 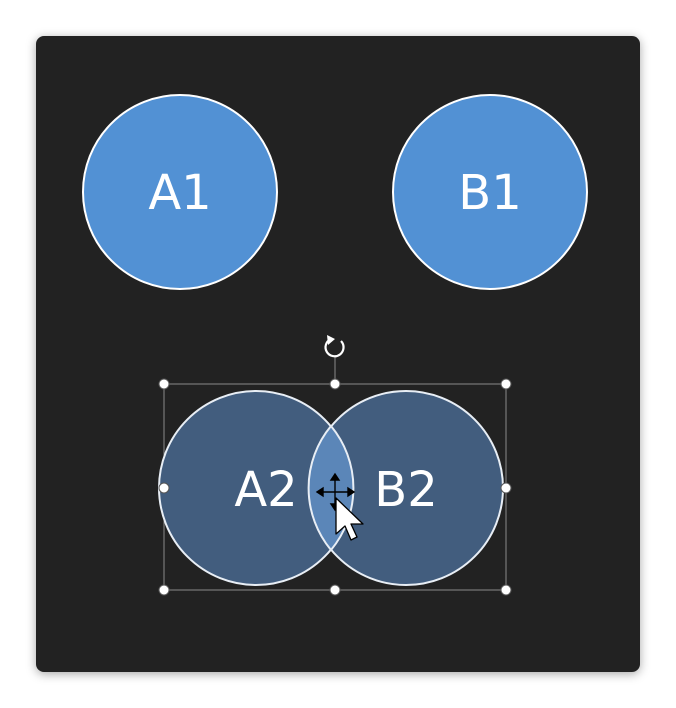 I want to click on resize-handle-top-left, so click(x=164, y=384).